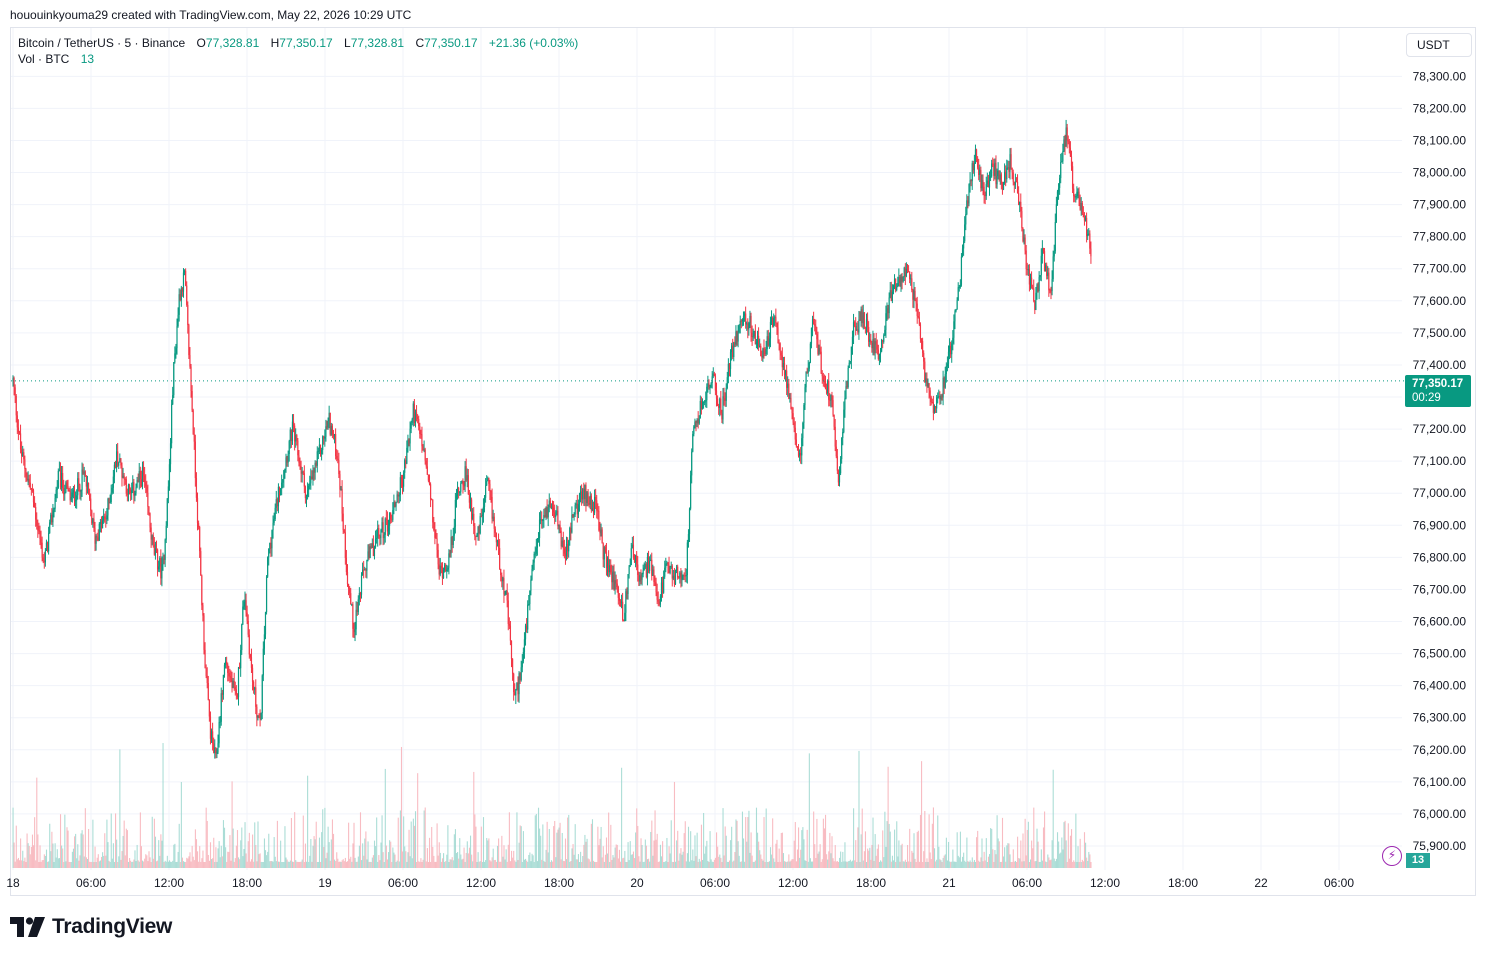 The height and width of the screenshot is (957, 1486). What do you see at coordinates (1392, 856) in the screenshot?
I see `lightning-icon: ⚡` at bounding box center [1392, 856].